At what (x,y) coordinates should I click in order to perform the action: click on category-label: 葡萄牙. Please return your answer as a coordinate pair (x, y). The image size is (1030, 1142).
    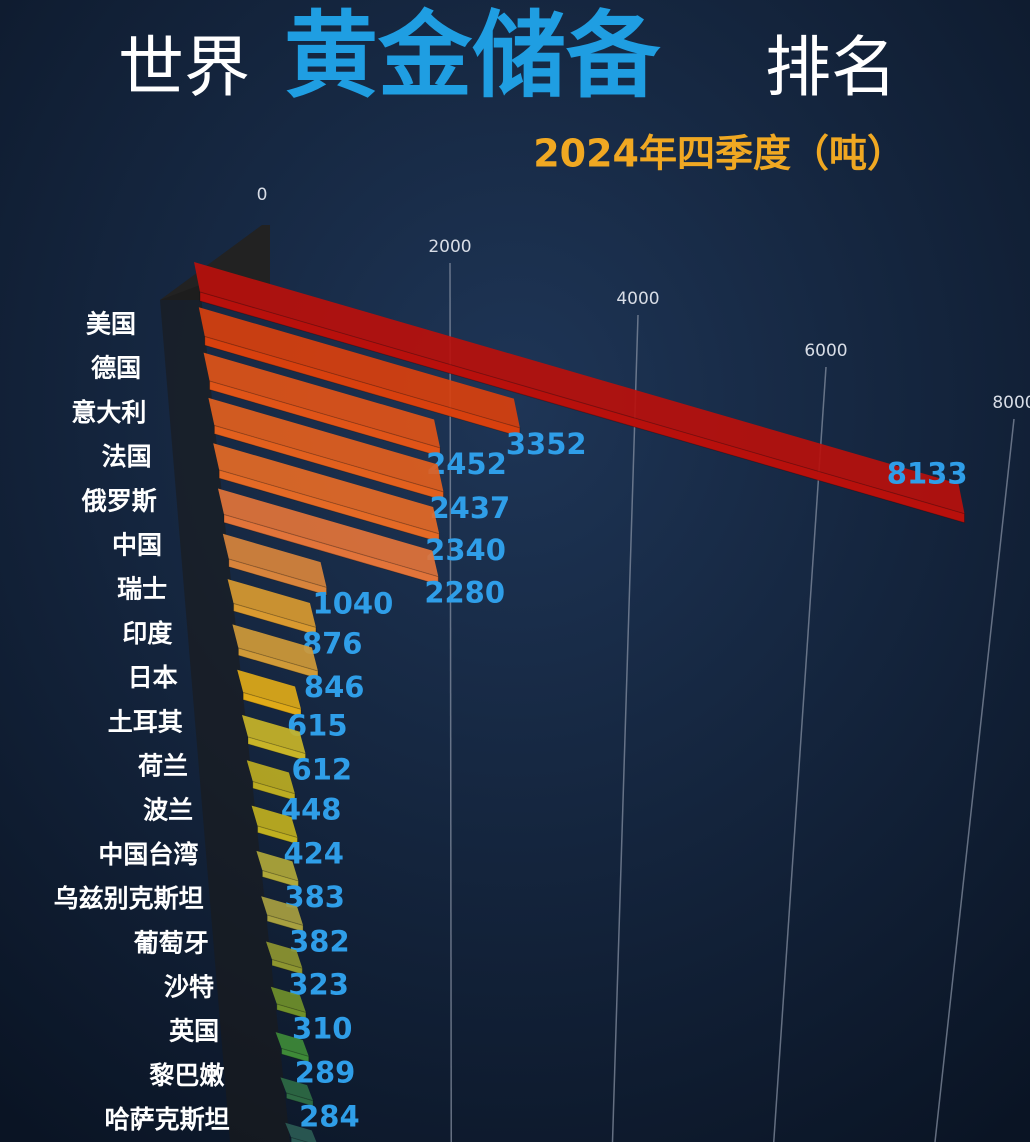
    Looking at the image, I should click on (171, 942).